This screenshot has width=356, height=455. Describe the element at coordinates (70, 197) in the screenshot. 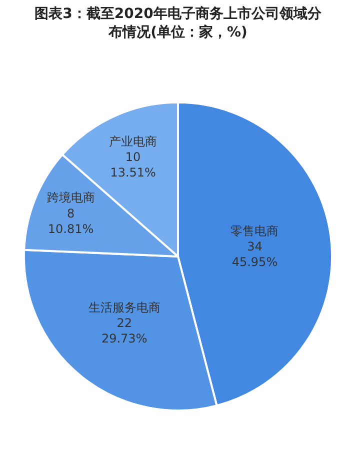

I see `slice-label: 跨境电商` at that location.